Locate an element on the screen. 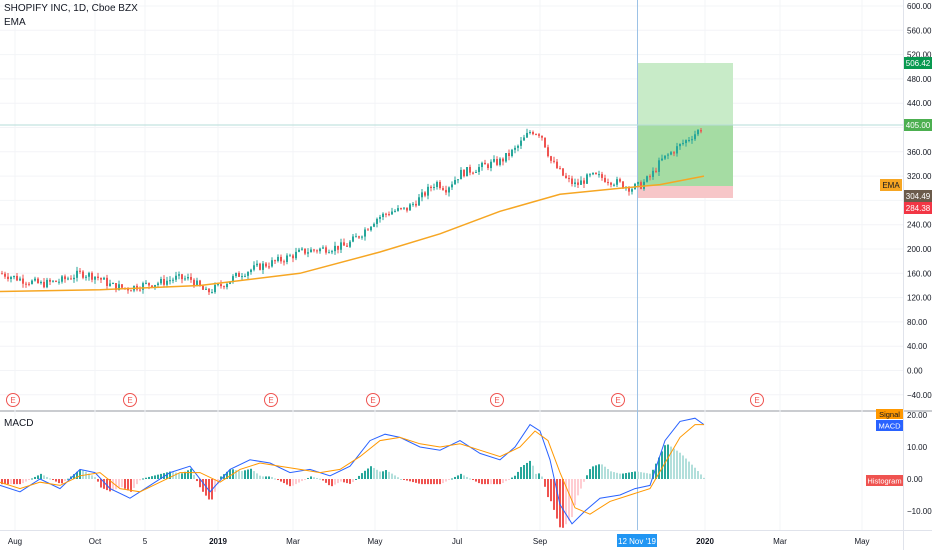 This screenshot has width=932, height=550. ema-legend: EMA is located at coordinates (15, 22).